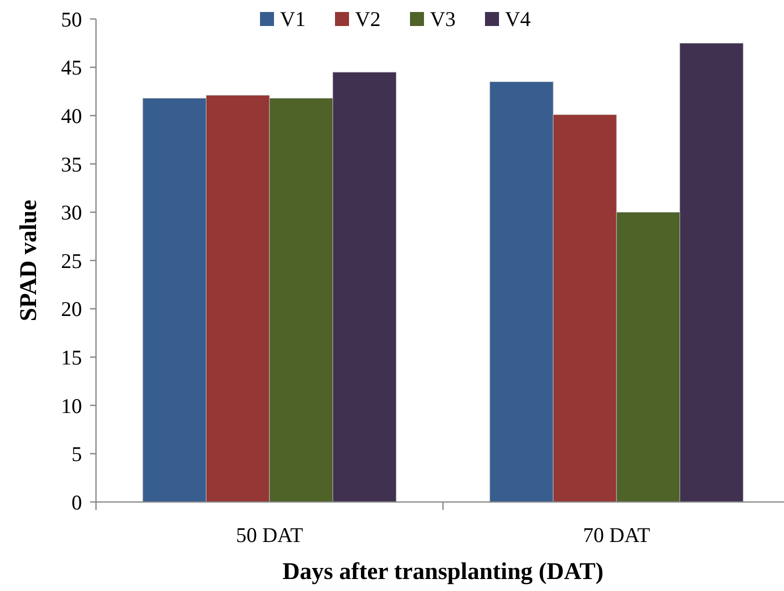 Image resolution: width=784 pixels, height=591 pixels. I want to click on y-tick-label: 40, so click(71, 116).